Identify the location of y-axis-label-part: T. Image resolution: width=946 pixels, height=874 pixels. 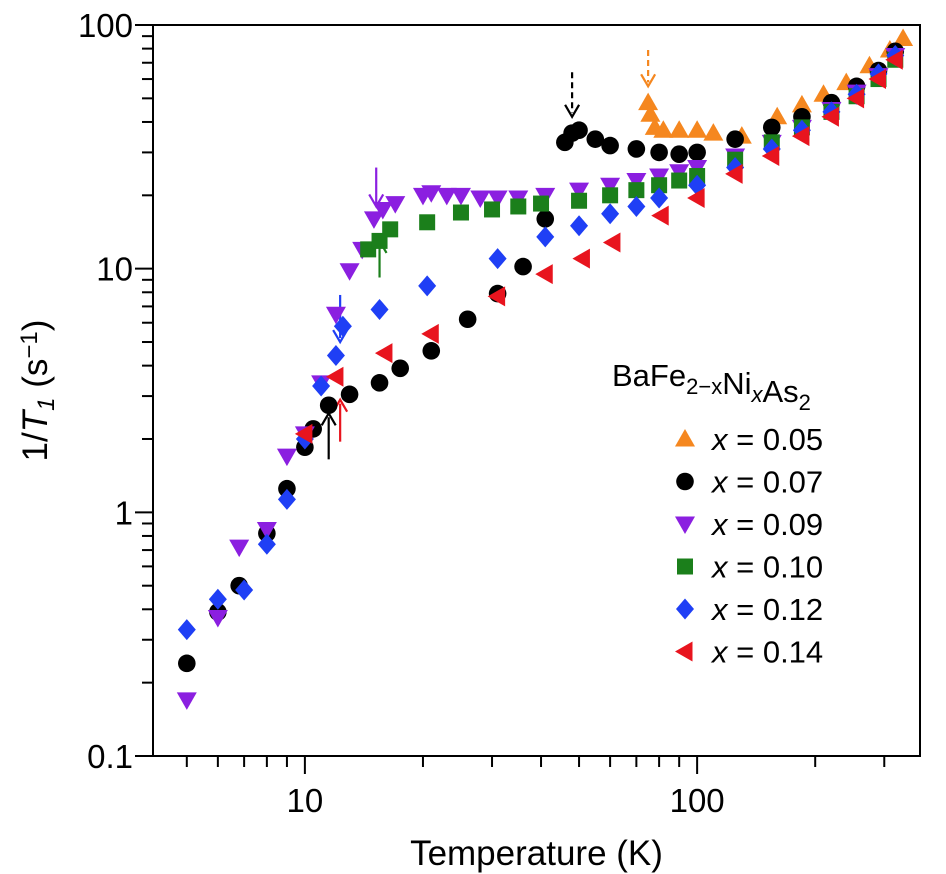
(35, 420).